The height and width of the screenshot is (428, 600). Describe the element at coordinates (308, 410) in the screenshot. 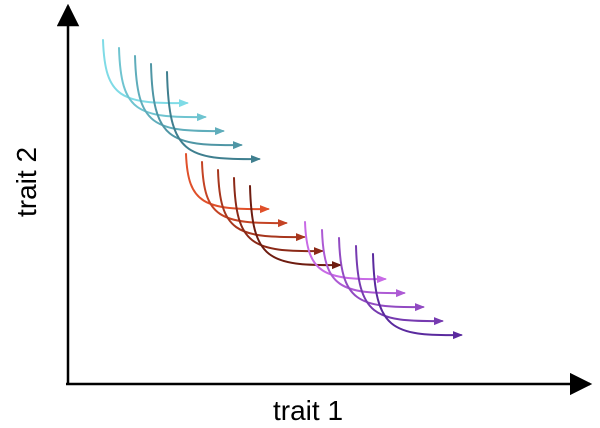

I see `x-axis-label: trait 1` at that location.